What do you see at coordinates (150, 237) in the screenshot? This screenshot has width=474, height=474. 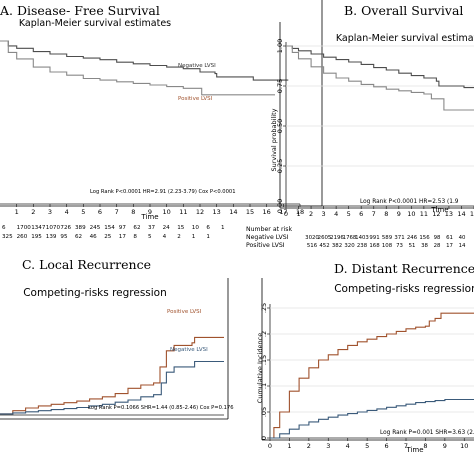 I see `chart-a-risk-cell: 5` at bounding box center [150, 237].